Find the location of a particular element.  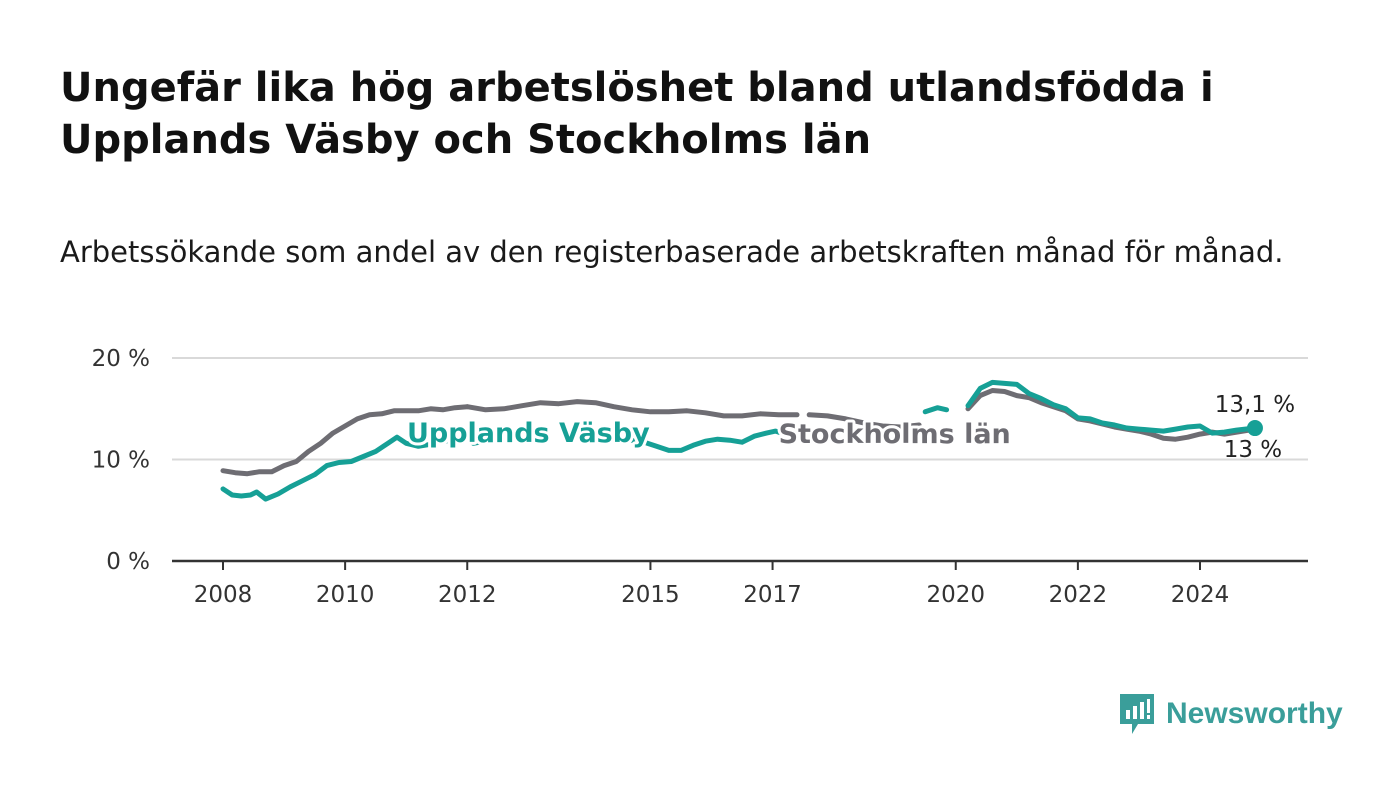

endpoint-marker is located at coordinates (1254, 428).